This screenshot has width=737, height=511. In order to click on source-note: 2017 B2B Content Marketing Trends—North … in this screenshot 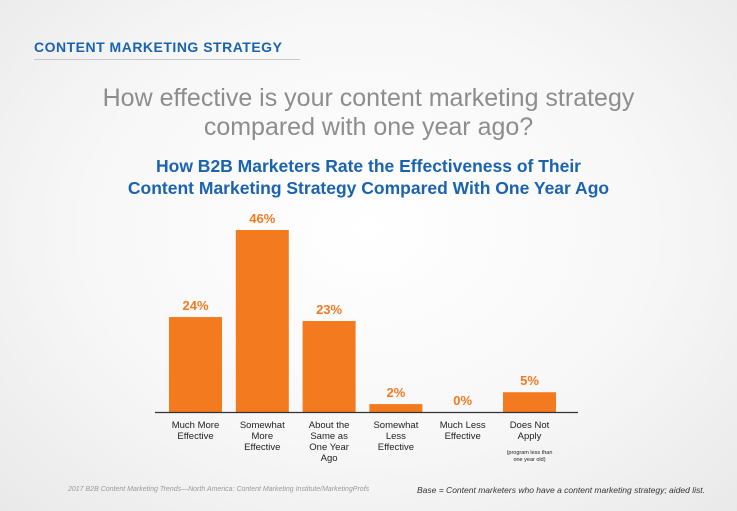, I will do `click(219, 489)`.